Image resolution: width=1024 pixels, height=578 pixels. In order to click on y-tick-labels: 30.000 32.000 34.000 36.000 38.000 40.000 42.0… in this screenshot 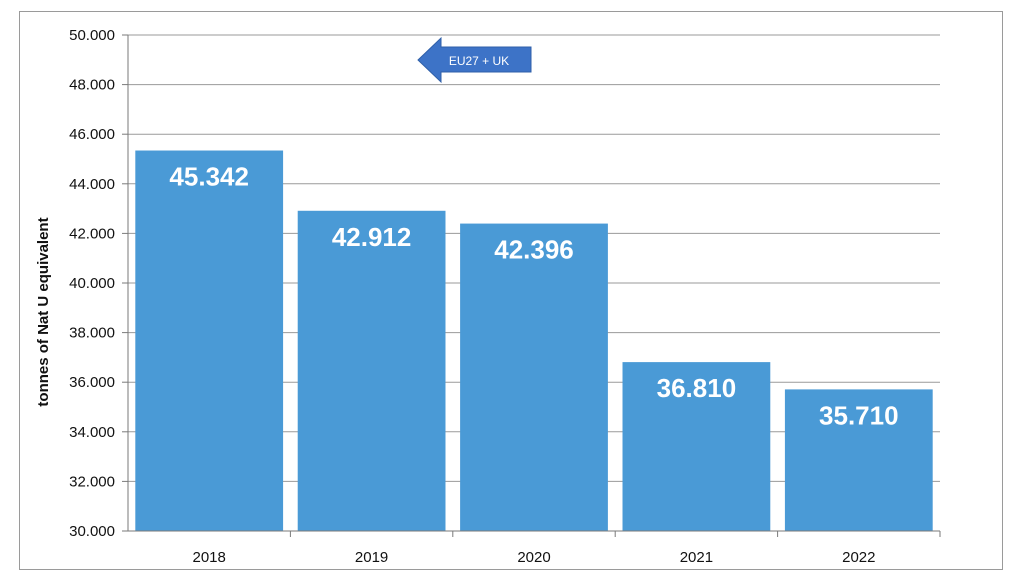, I will do `click(92, 283)`.